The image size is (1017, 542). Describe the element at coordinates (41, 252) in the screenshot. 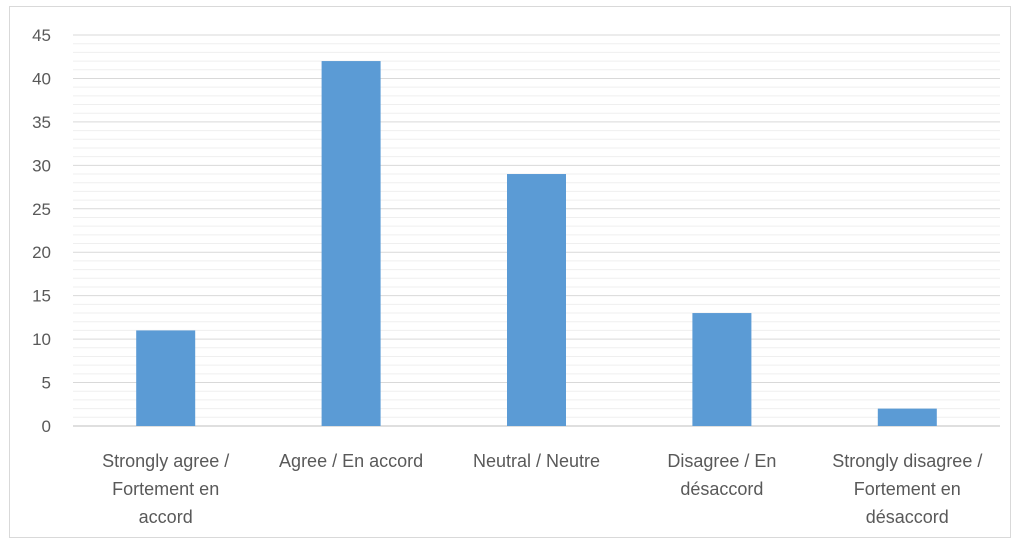

I see `y-tick-label: 20` at that location.